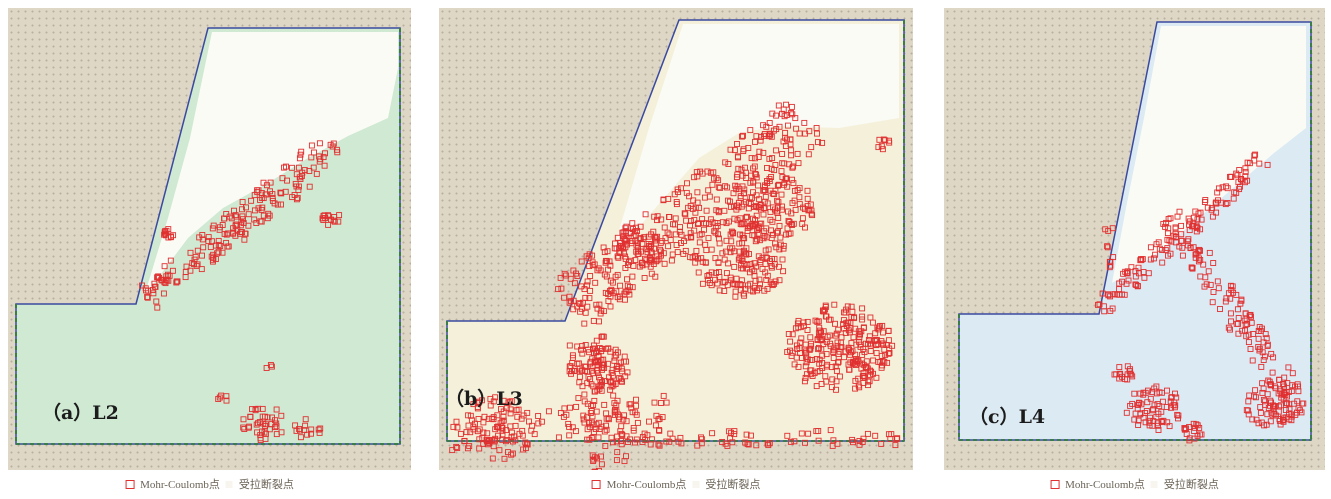 Image resolution: width=1331 pixels, height=499 pixels. I want to click on tensile-zone, so click(755, 141).